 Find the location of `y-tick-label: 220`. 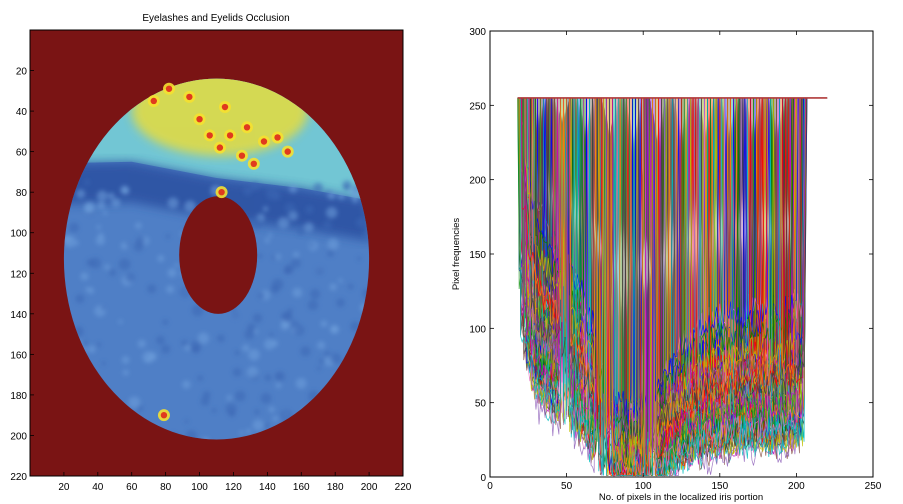

y-tick-label: 220 is located at coordinates (18, 477).